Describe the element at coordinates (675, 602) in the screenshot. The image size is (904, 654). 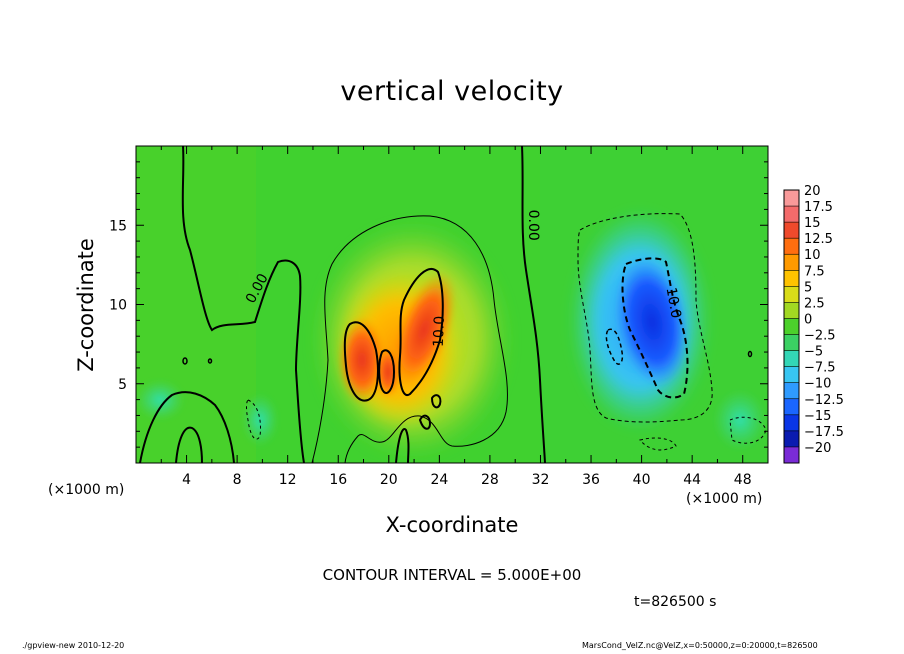
I see `time-label: t=826500 s` at that location.